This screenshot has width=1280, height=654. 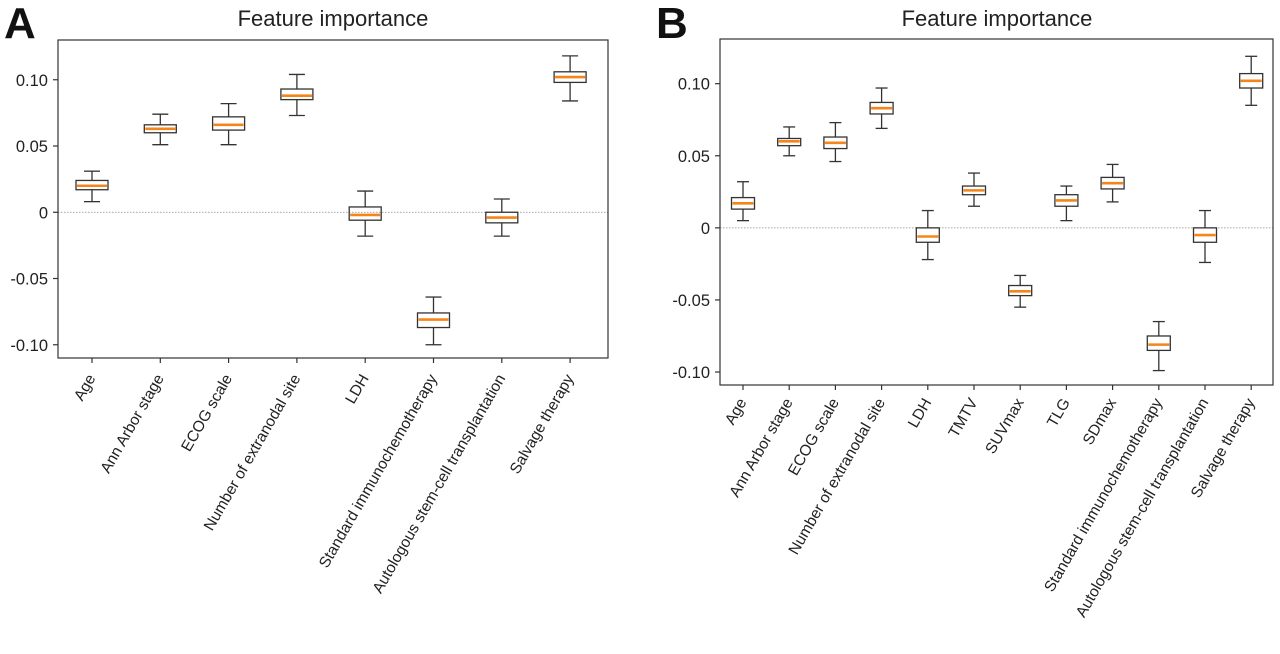 What do you see at coordinates (1100, 421) in the screenshot?
I see `x-category-label: SDmax` at bounding box center [1100, 421].